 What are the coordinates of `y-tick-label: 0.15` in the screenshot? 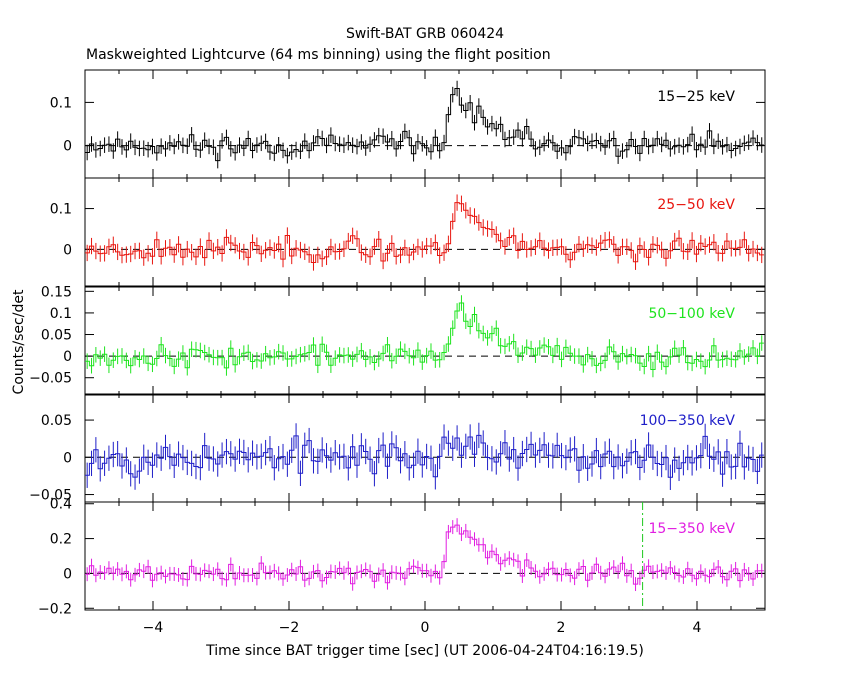 It's located at (56, 292).